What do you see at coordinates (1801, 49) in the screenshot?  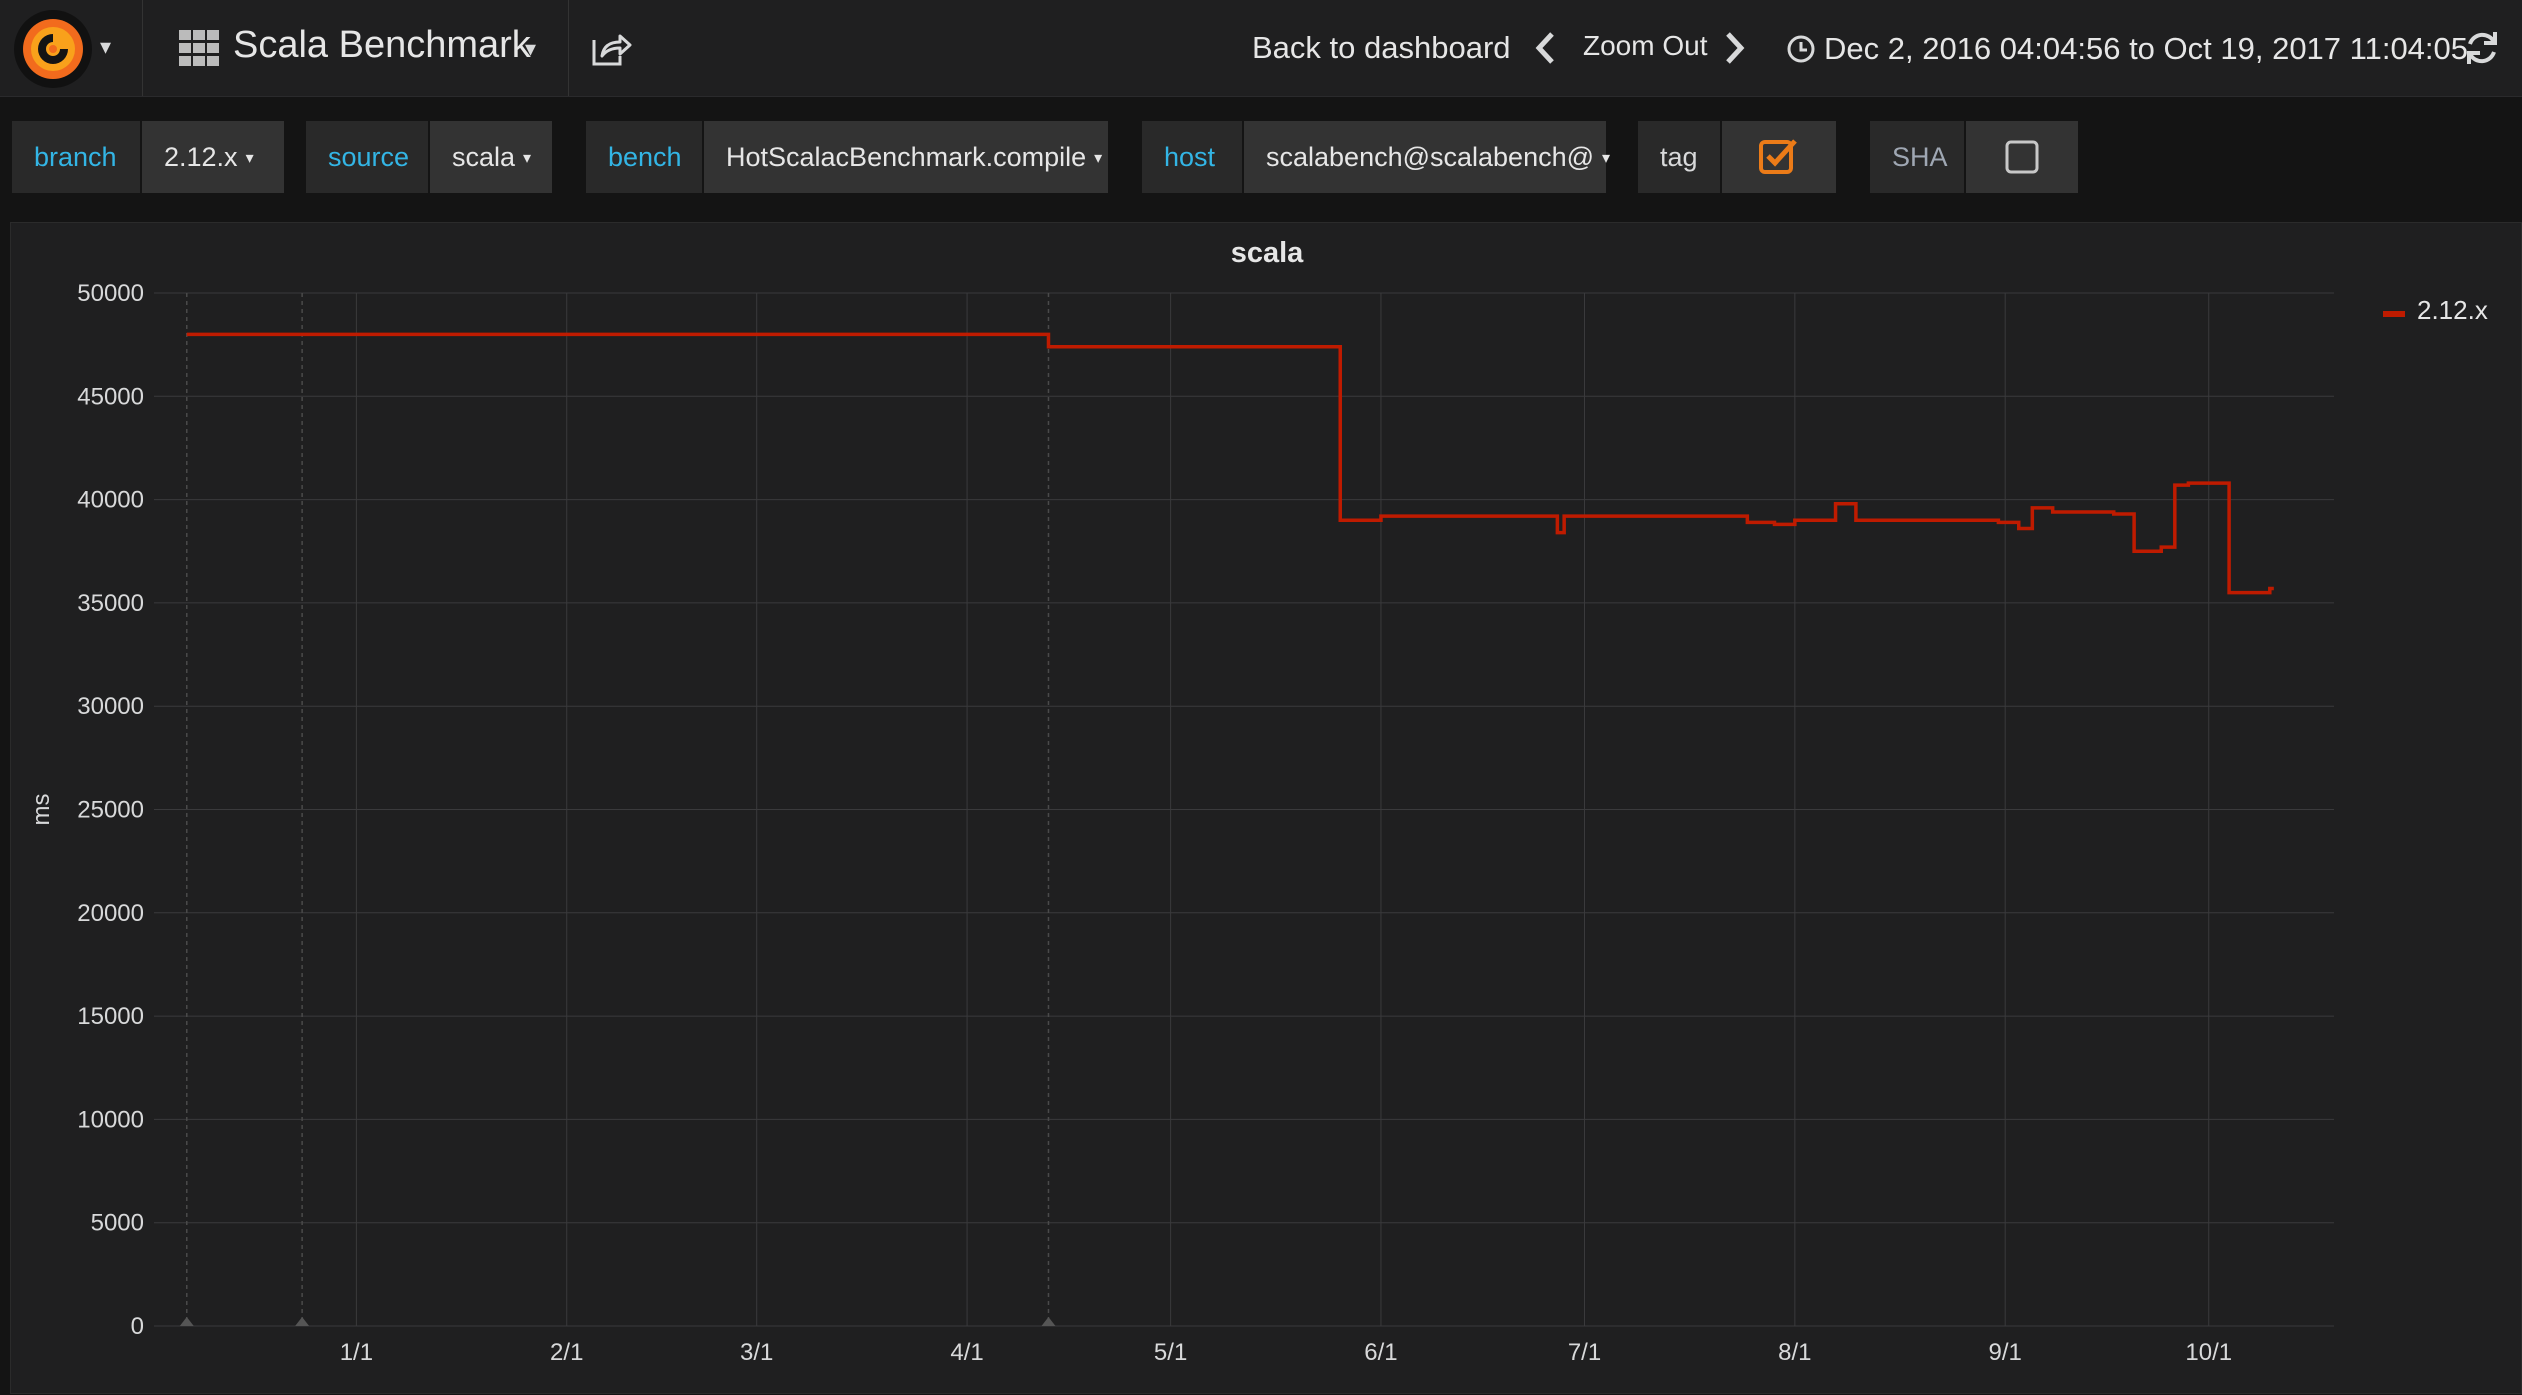 I see `clock-icon` at bounding box center [1801, 49].